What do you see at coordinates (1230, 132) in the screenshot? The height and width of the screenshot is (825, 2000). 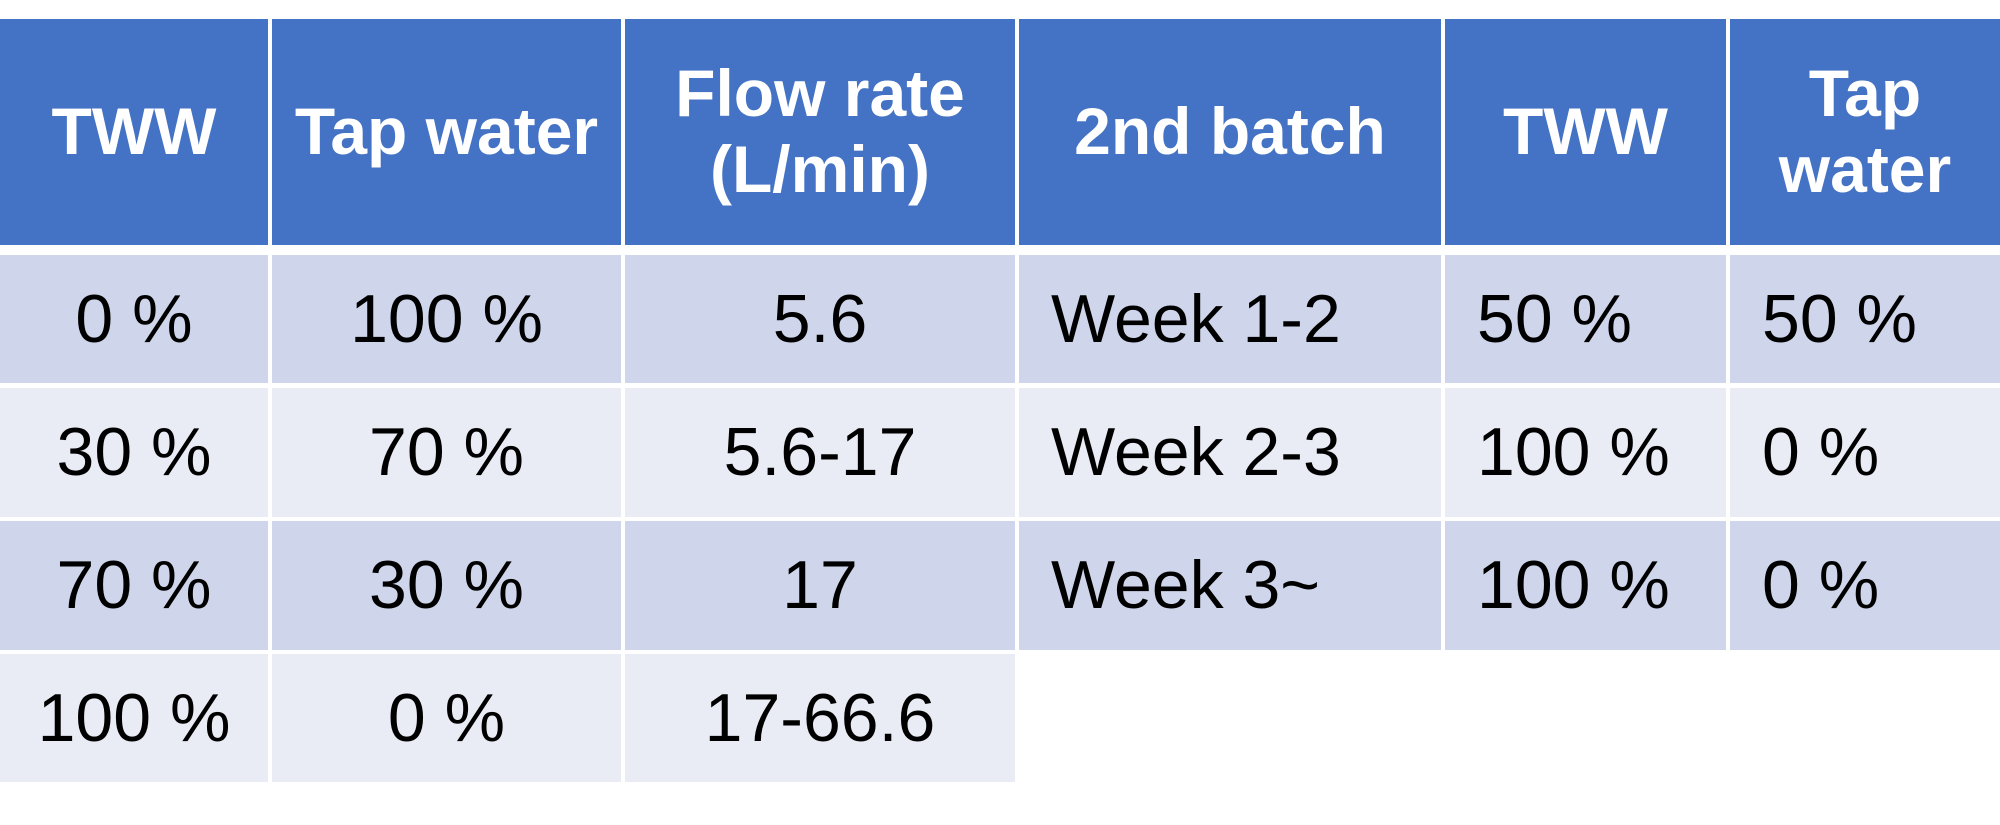 I see `header-cell: 2nd batch` at bounding box center [1230, 132].